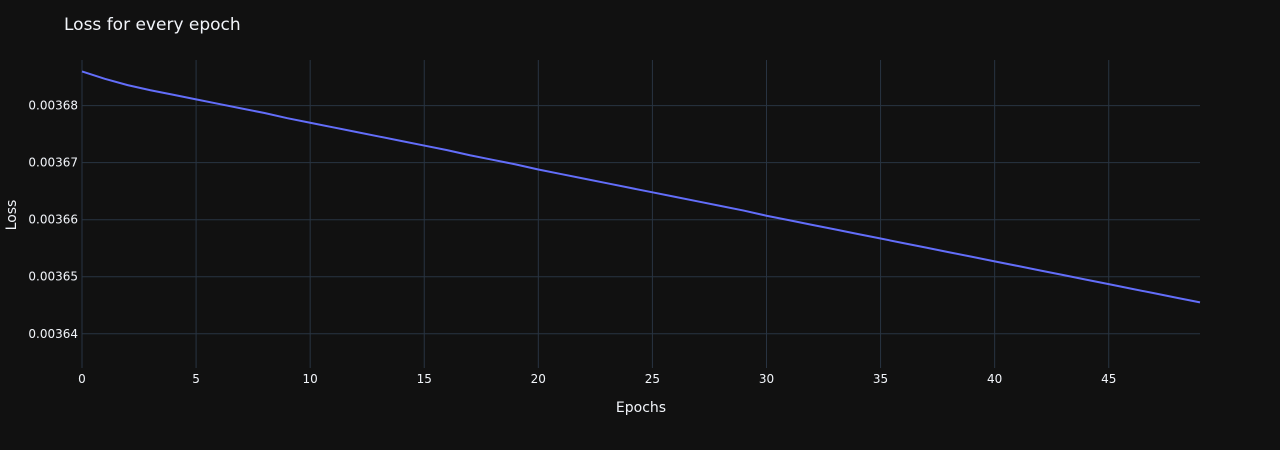  Describe the element at coordinates (597, 379) in the screenshot. I see `x-axis-ticks: 0 5 10 15 20 25 30 35 40 45` at that location.